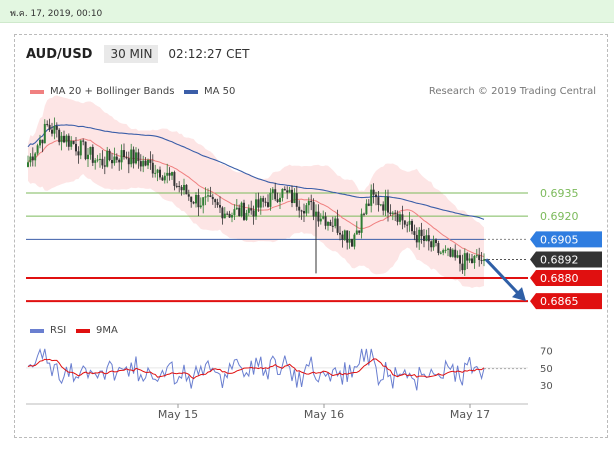  What do you see at coordinates (502, 276) in the screenshot?
I see `arrow-shaft` at bounding box center [502, 276].